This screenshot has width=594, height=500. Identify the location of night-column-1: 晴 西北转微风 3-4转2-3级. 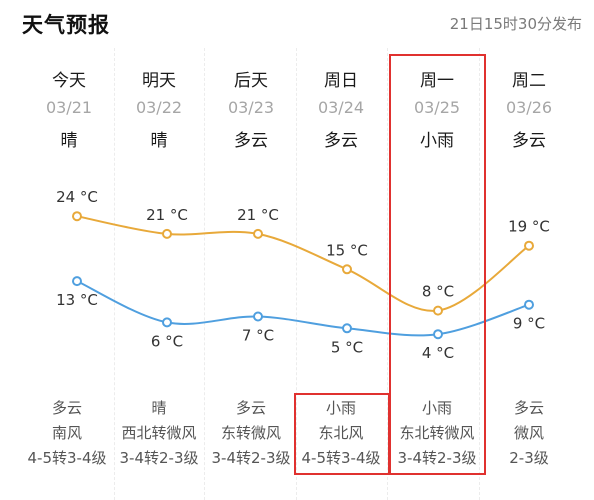
(159, 433).